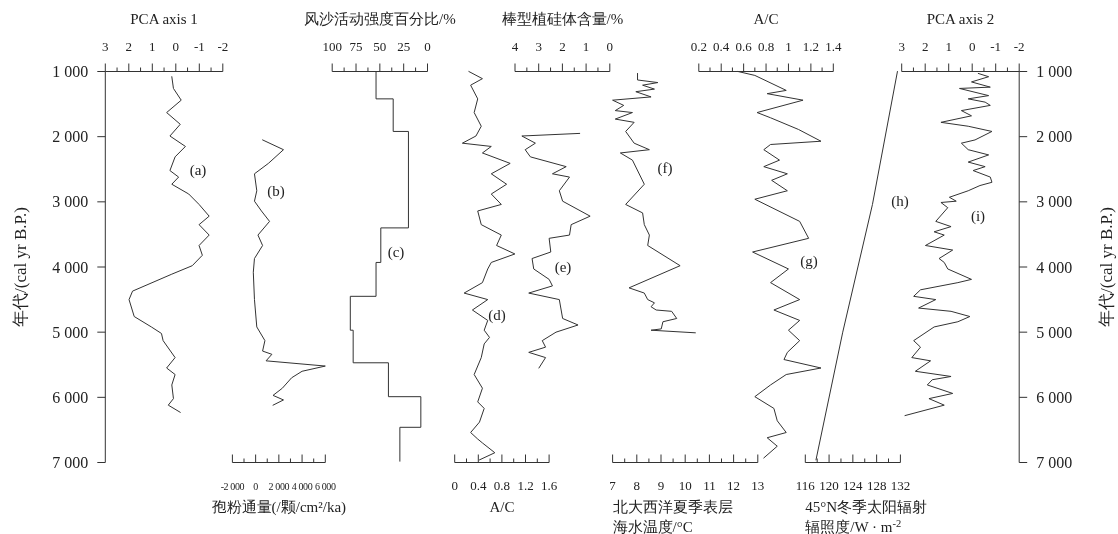 This screenshot has width=1118, height=534. Describe the element at coordinates (809, 262) in the screenshot. I see `annotation: (g)` at that location.